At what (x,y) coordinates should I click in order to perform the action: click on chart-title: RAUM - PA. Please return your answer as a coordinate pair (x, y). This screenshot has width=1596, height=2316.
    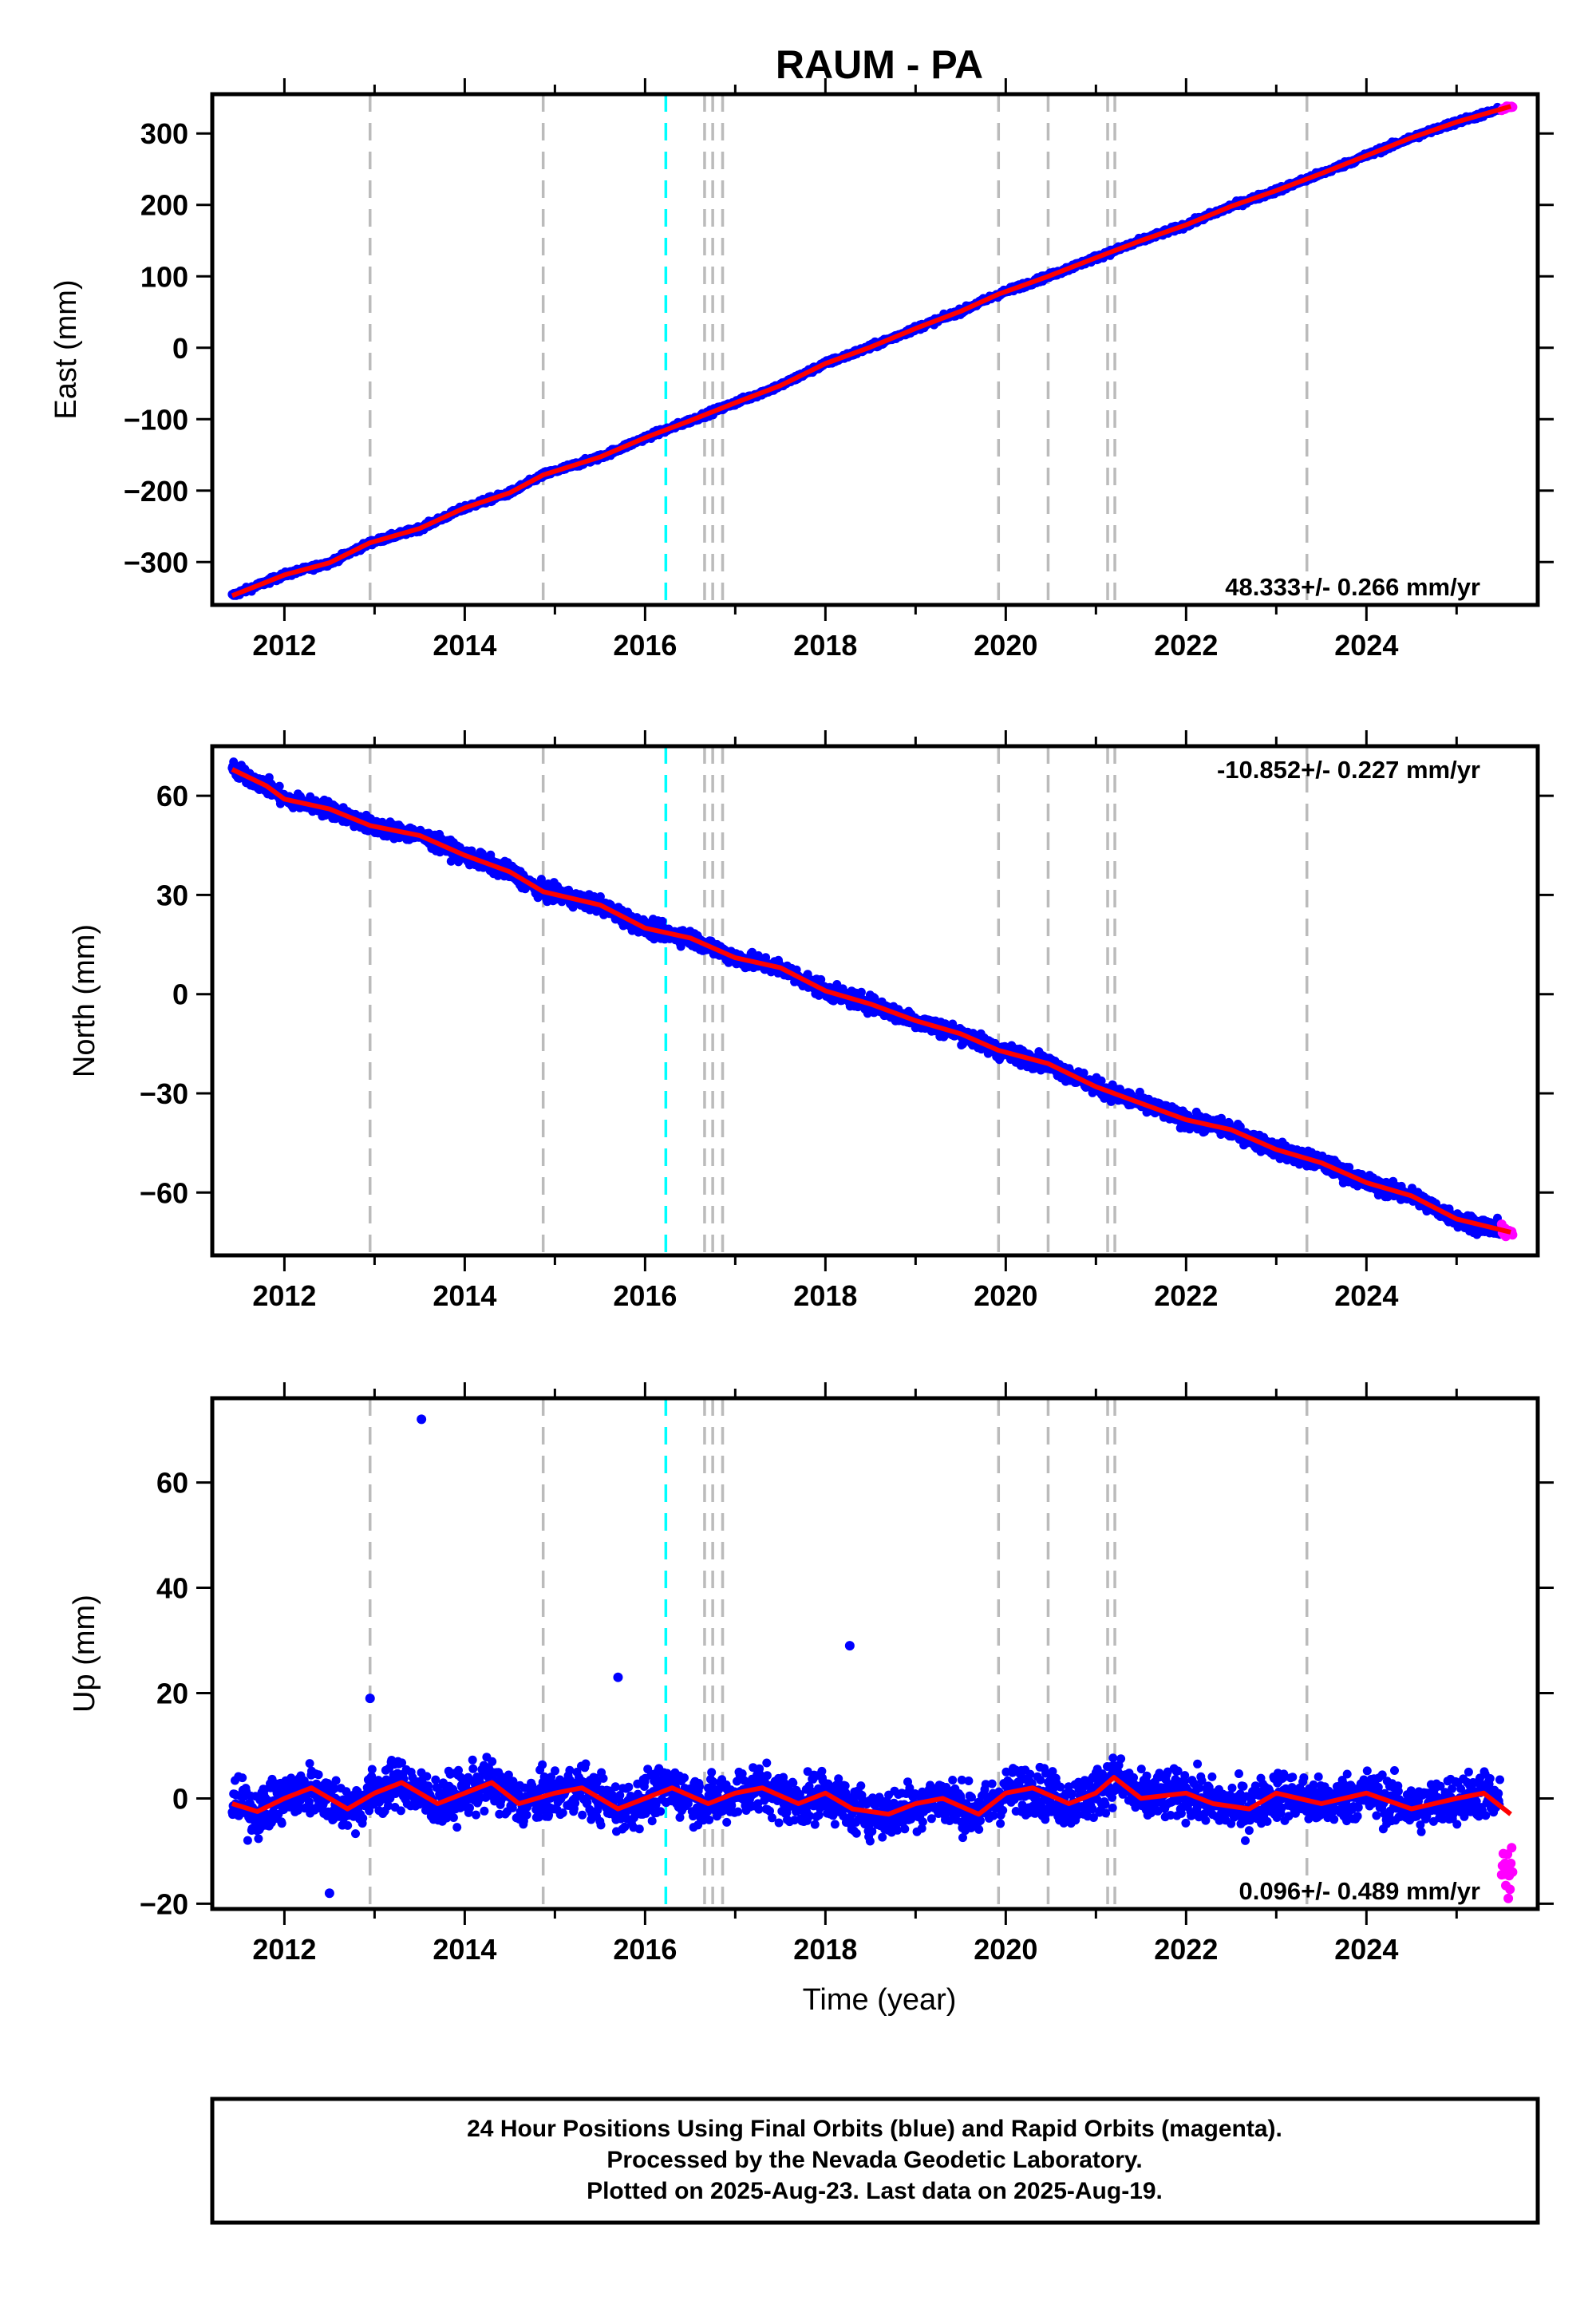
    Looking at the image, I should click on (879, 64).